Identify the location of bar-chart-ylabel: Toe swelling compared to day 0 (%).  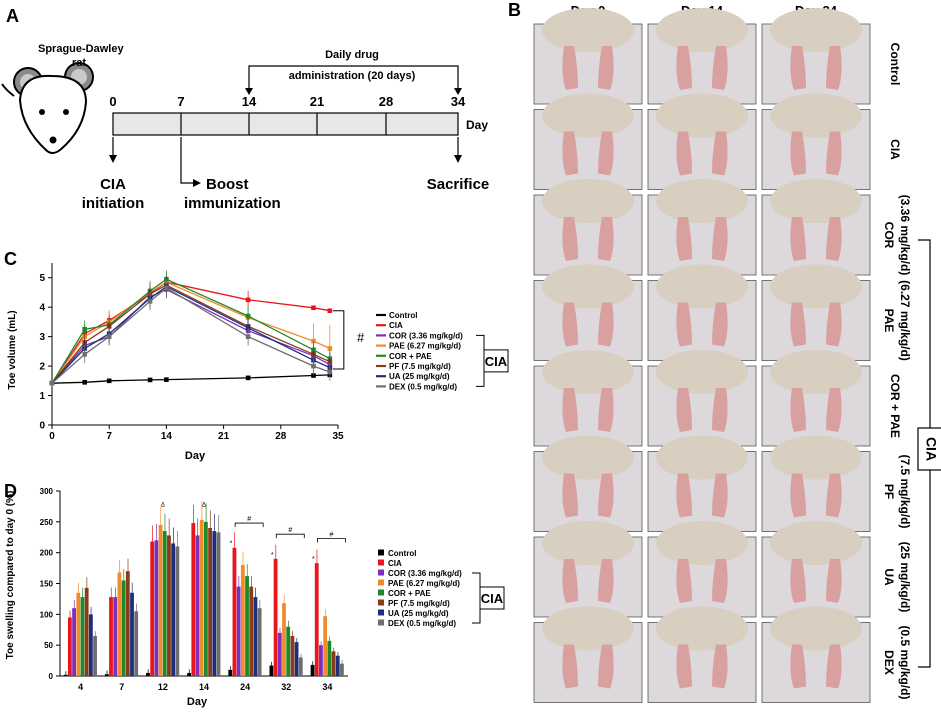
(10, 575).